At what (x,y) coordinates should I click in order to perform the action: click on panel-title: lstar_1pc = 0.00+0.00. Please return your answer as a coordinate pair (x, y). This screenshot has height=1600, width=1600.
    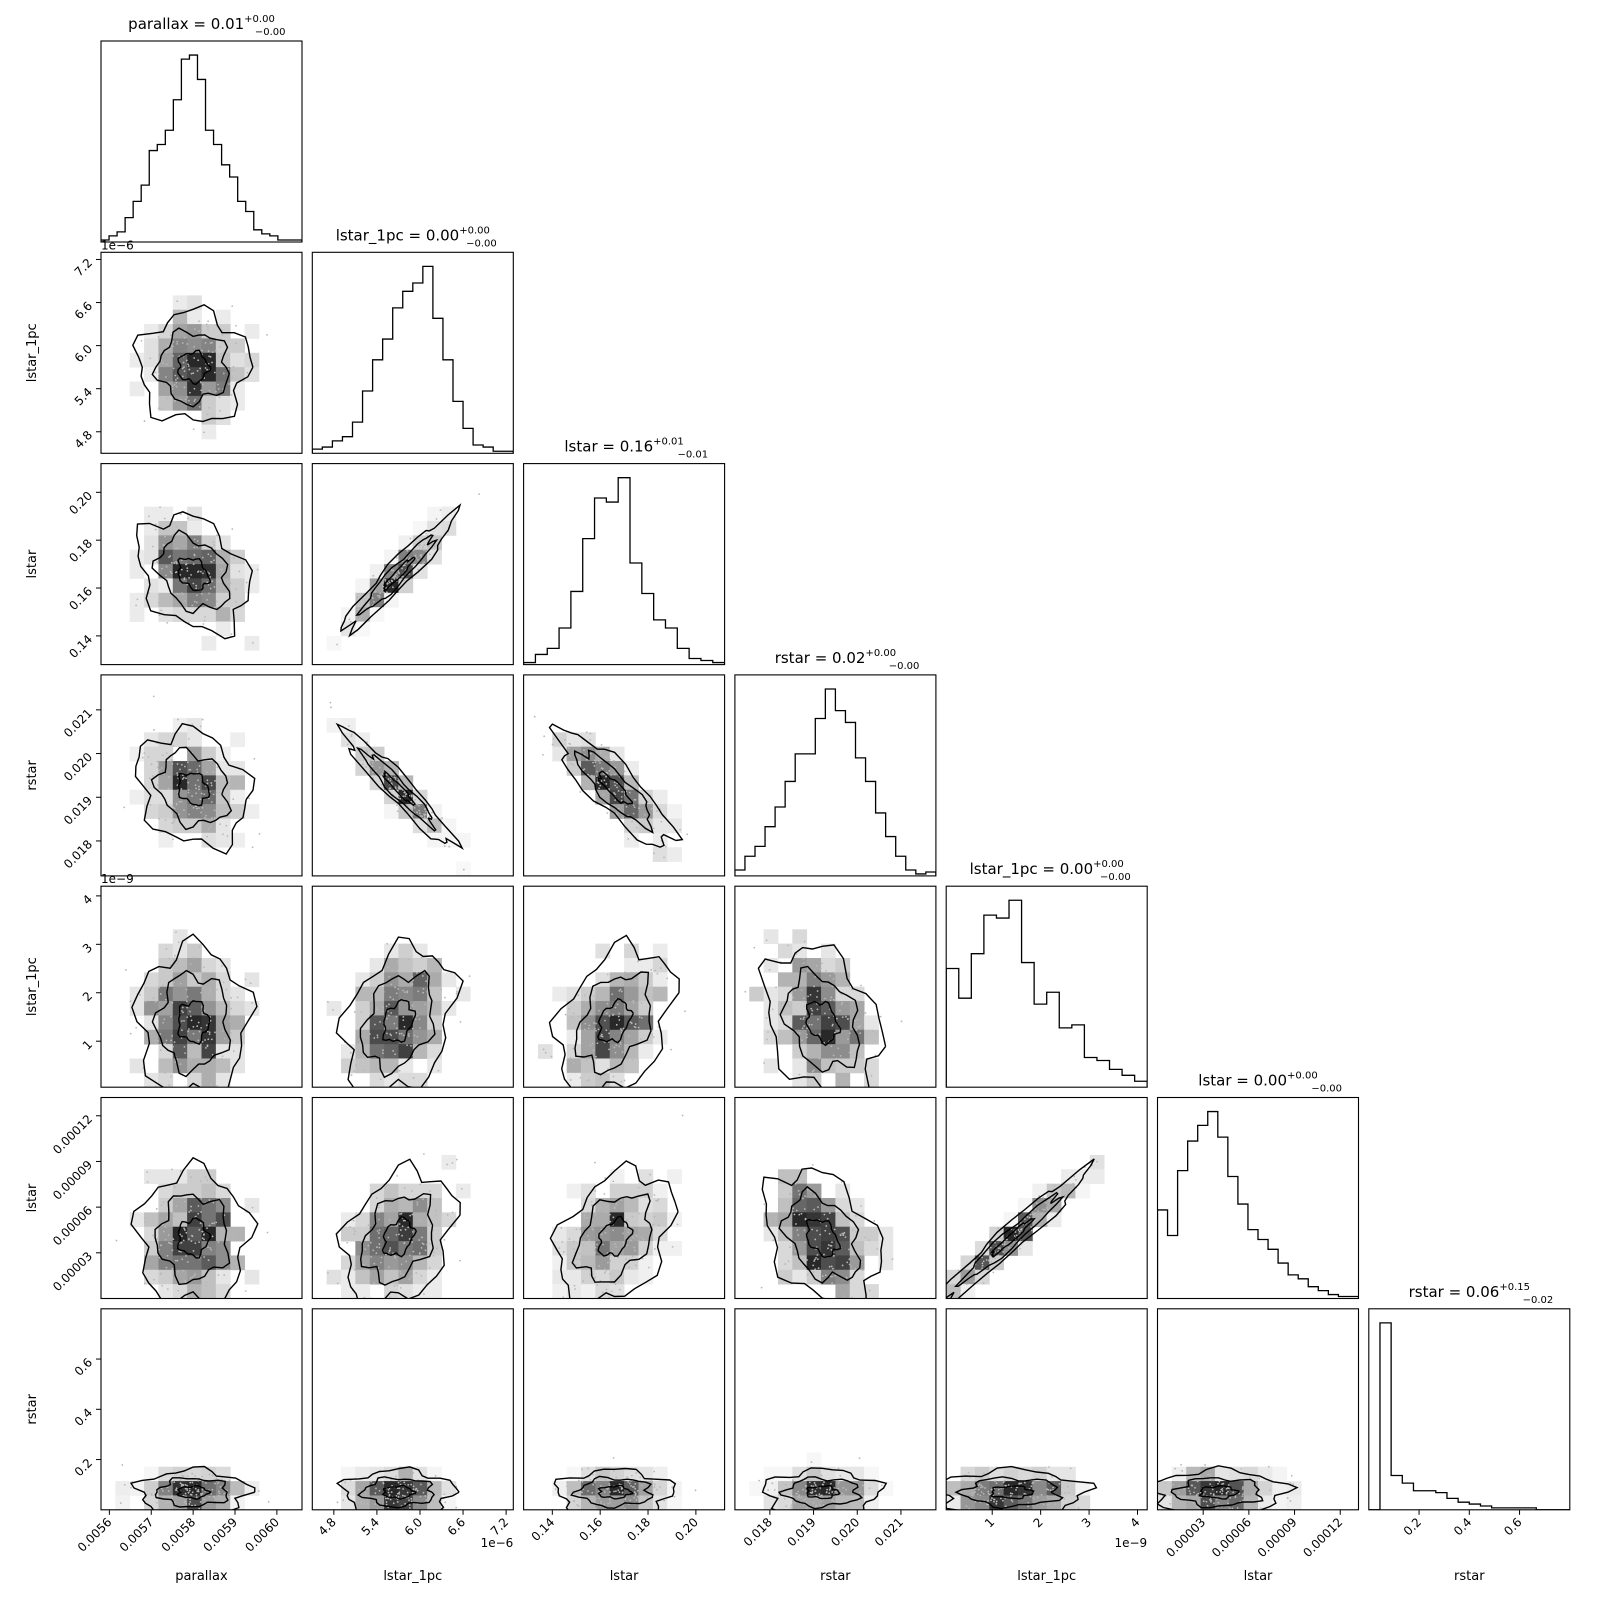
    Looking at the image, I should click on (1047, 869).